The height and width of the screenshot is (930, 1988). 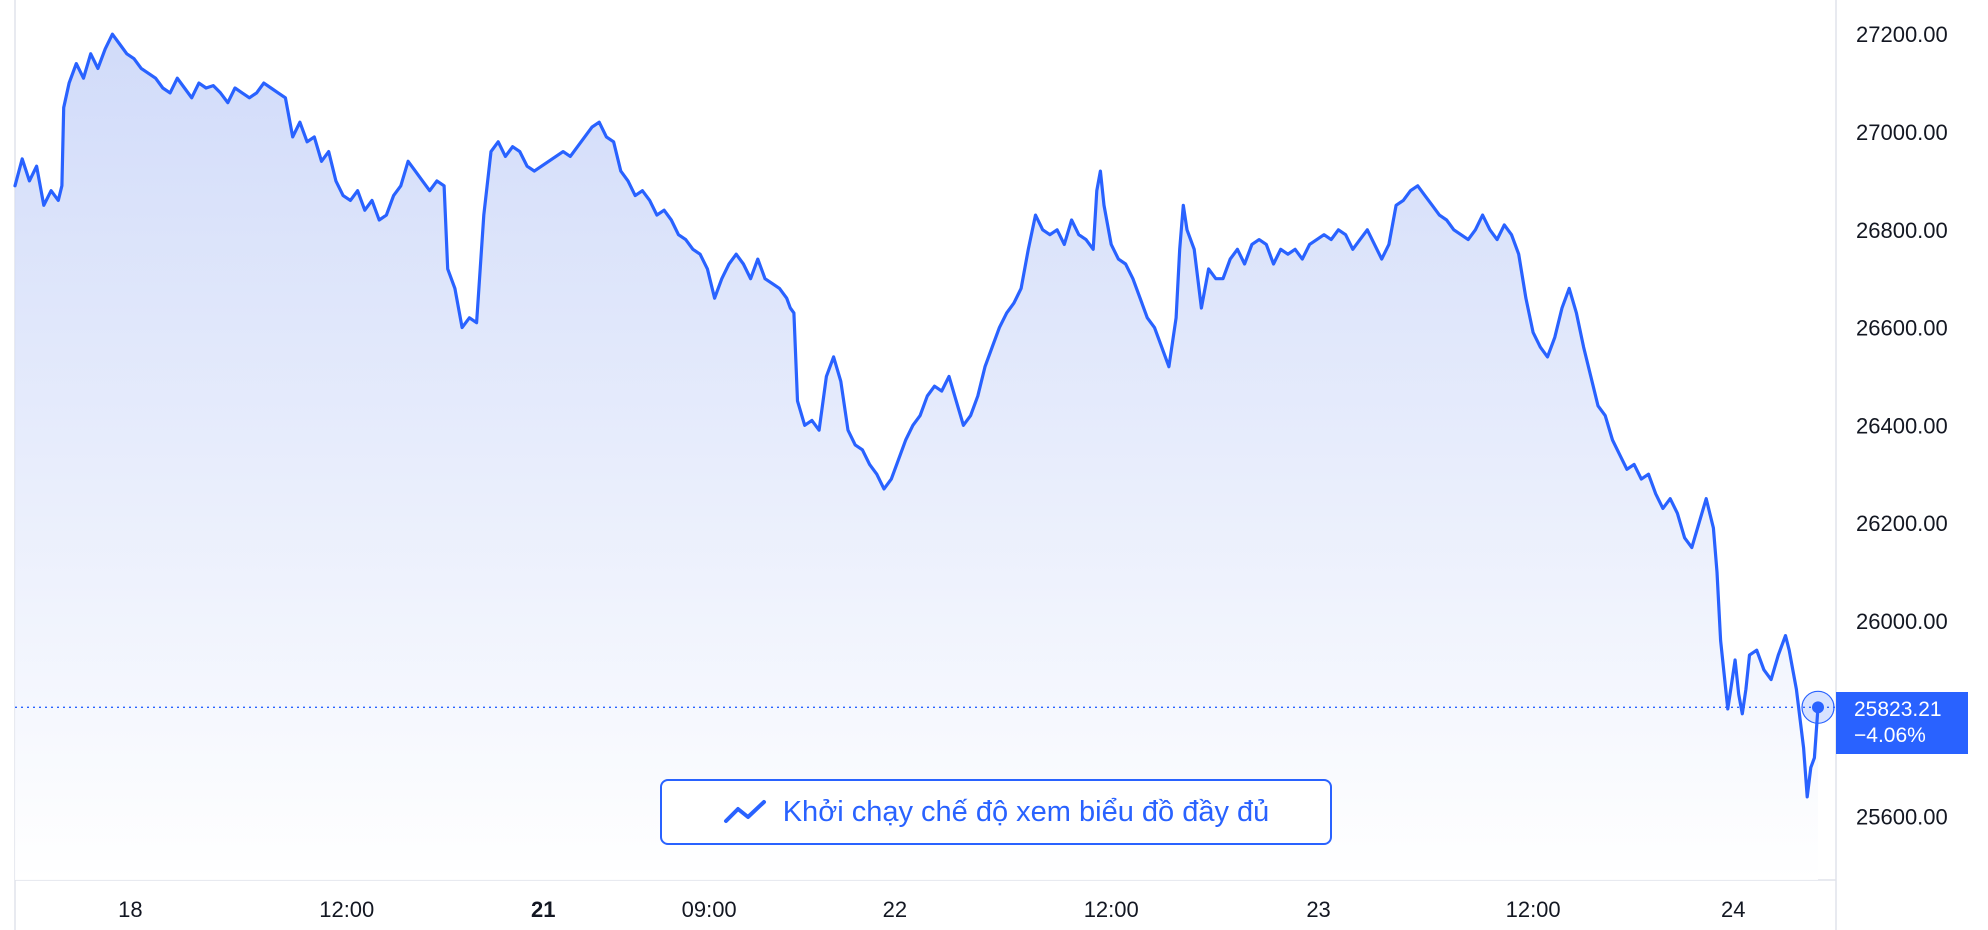 I want to click on y-tick-label: 26200.00, so click(x=1902, y=523).